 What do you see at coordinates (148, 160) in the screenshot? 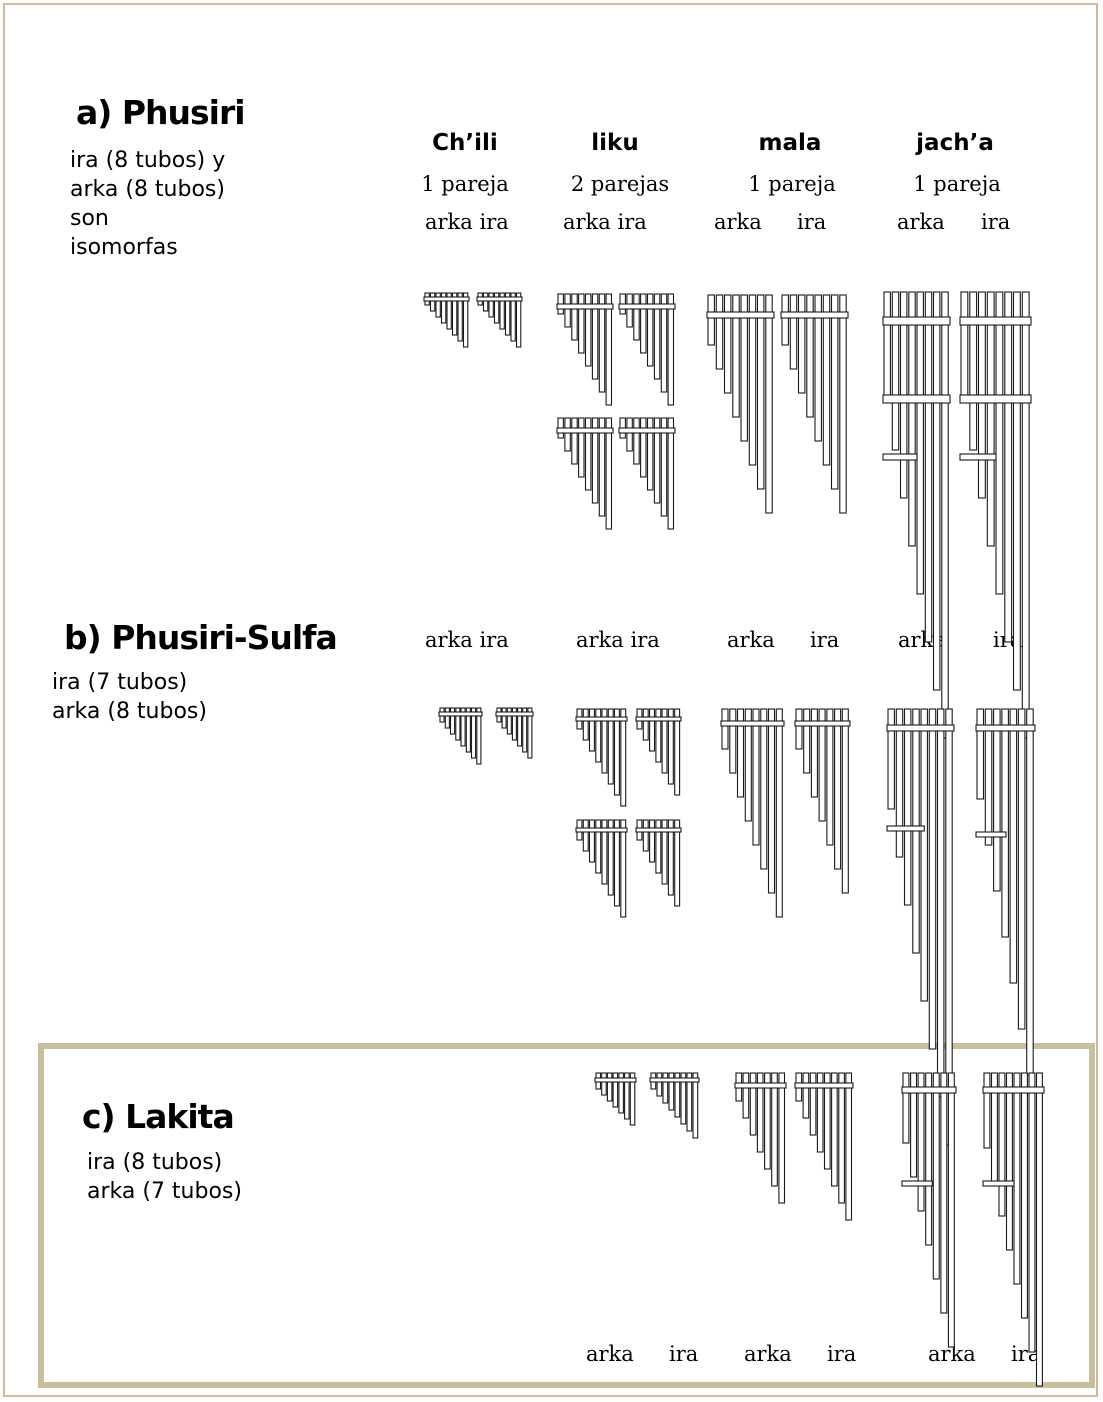
I see `section-a-desc-line: ira (8 tubos) y` at bounding box center [148, 160].